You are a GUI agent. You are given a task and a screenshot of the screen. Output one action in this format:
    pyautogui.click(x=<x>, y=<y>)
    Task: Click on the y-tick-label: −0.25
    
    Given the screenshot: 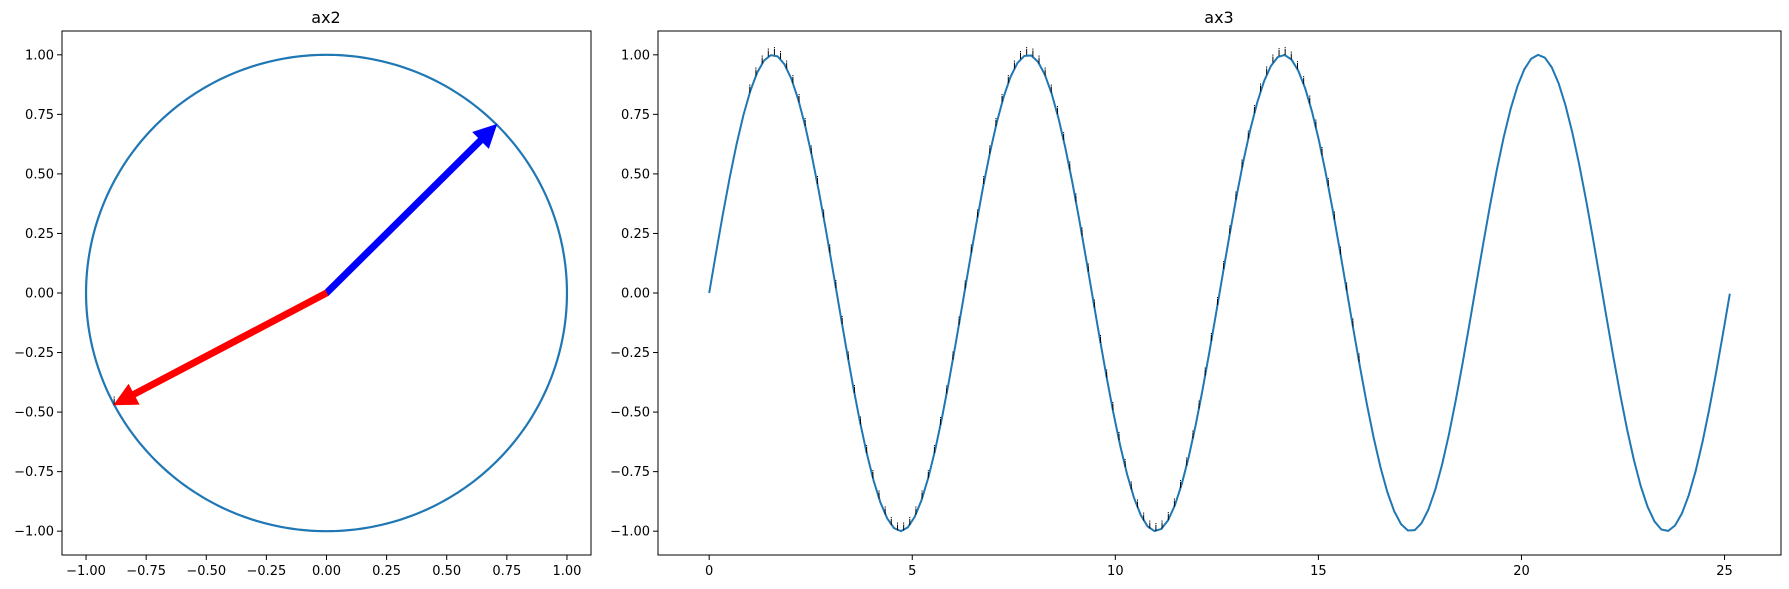 What is the action you would take?
    pyautogui.click(x=34, y=353)
    